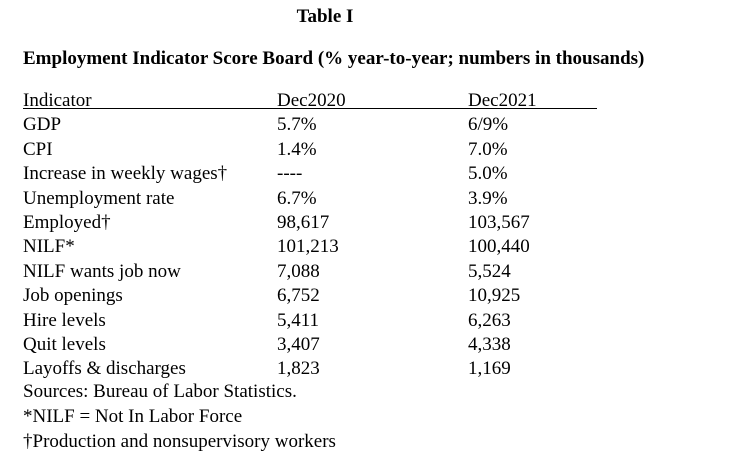 Image resolution: width=745 pixels, height=467 pixels. Describe the element at coordinates (179, 441) in the screenshot. I see `dagger-note: †Production and nonsupervisory workers` at that location.